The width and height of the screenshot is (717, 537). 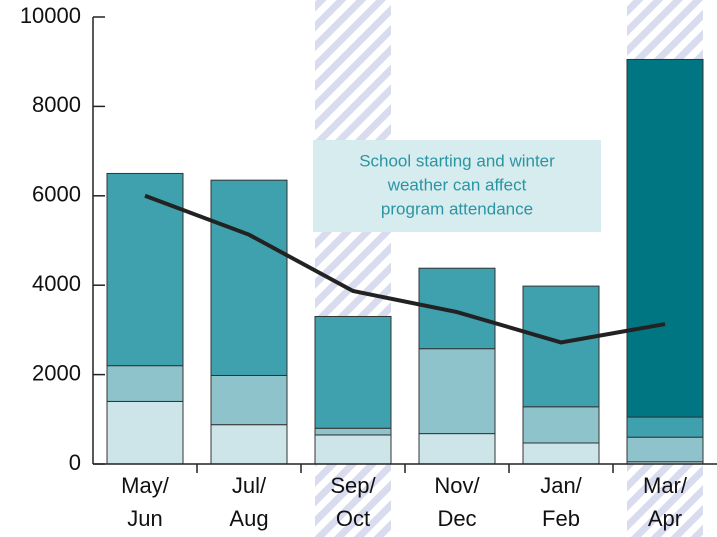 I want to click on y-tick-label: 6000, so click(x=56, y=194).